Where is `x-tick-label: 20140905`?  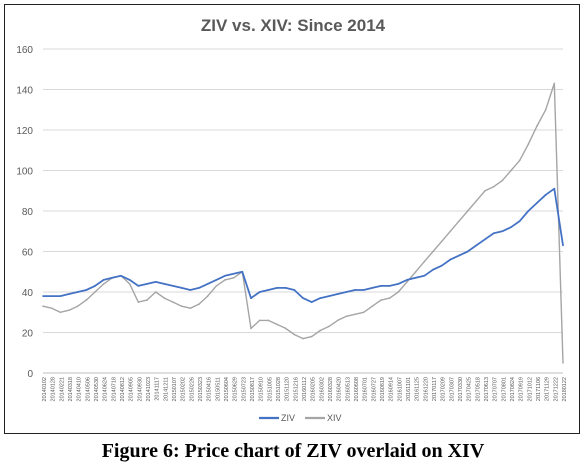 x-tick-label: 20140905 is located at coordinates (132, 389).